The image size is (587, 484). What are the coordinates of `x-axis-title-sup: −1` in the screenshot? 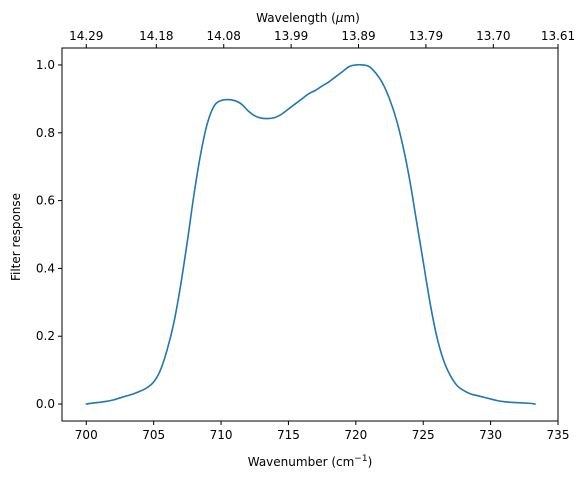 It's located at (360, 459).